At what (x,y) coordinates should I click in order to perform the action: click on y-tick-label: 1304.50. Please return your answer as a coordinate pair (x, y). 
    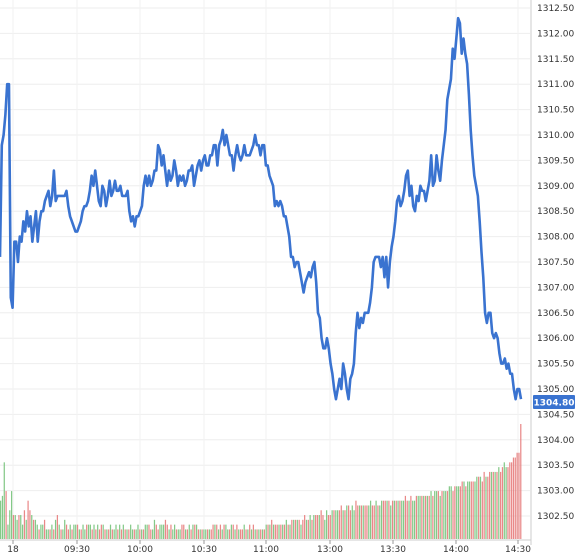
    Looking at the image, I should click on (555, 415).